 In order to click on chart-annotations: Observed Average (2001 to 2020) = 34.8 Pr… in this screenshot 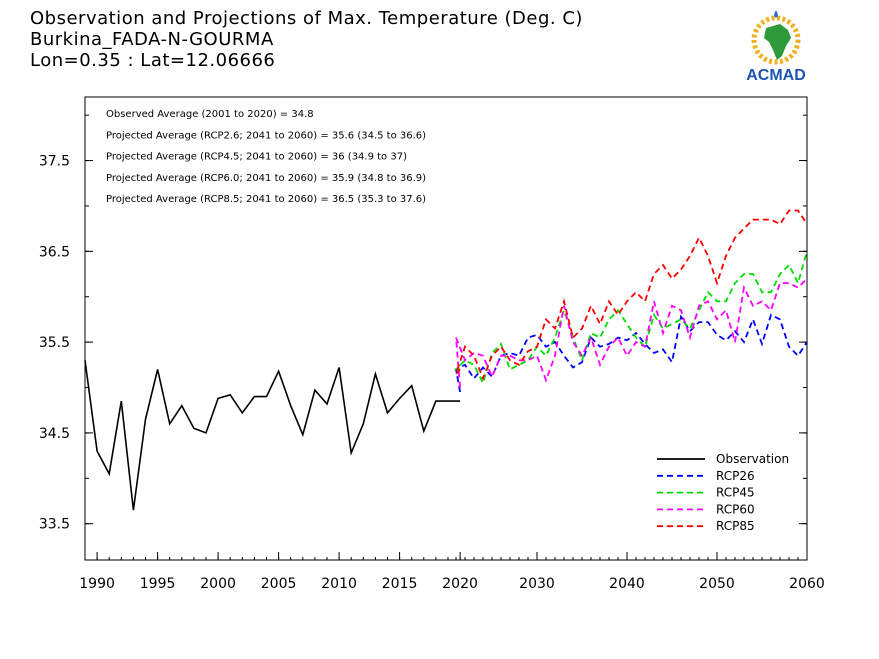, I will do `click(266, 157)`.